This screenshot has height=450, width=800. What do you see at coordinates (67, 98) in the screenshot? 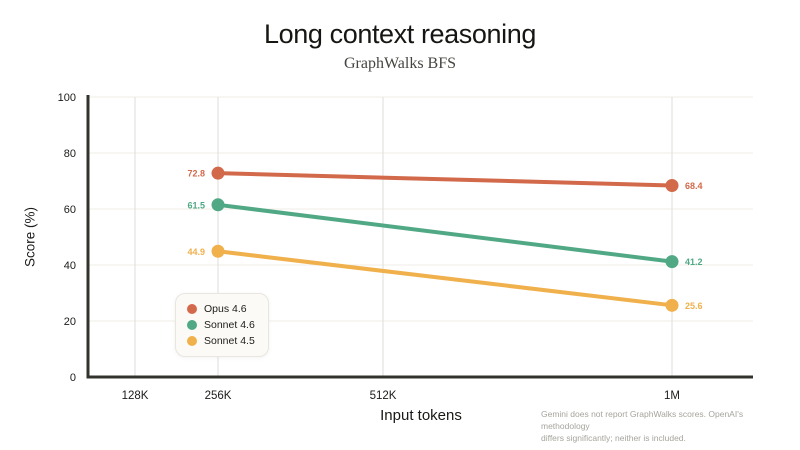
I see `y-tick-label-100: 100` at bounding box center [67, 98].